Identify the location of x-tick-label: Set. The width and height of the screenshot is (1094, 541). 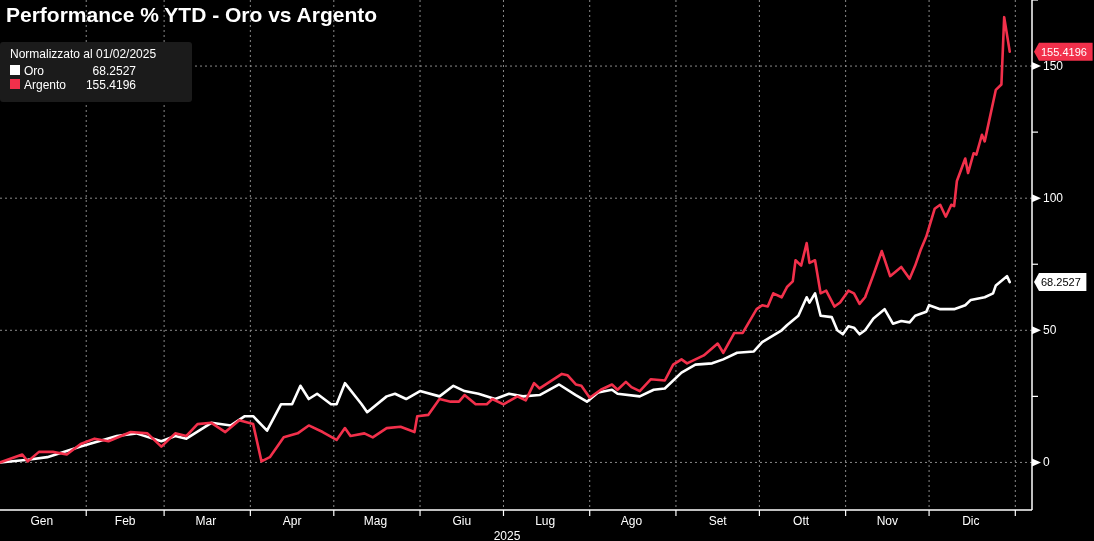
(718, 521).